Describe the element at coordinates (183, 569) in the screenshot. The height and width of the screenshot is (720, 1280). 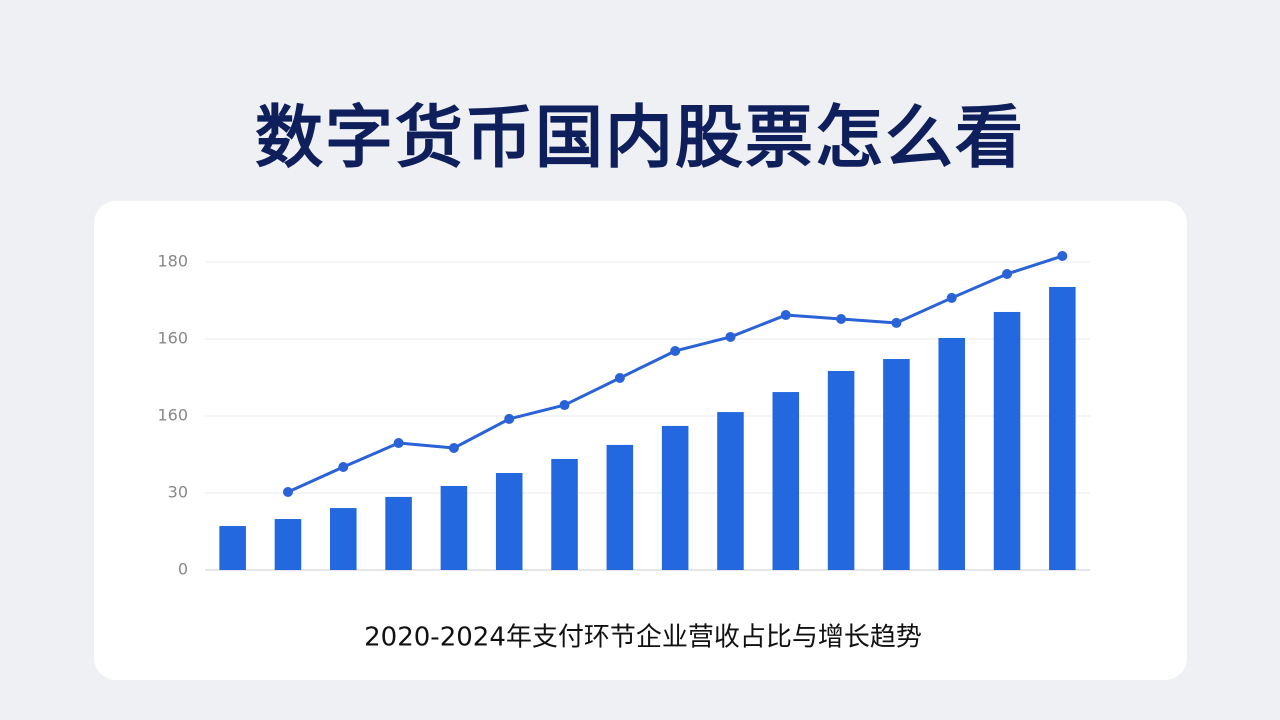
I see `y-tick-label: 0` at that location.